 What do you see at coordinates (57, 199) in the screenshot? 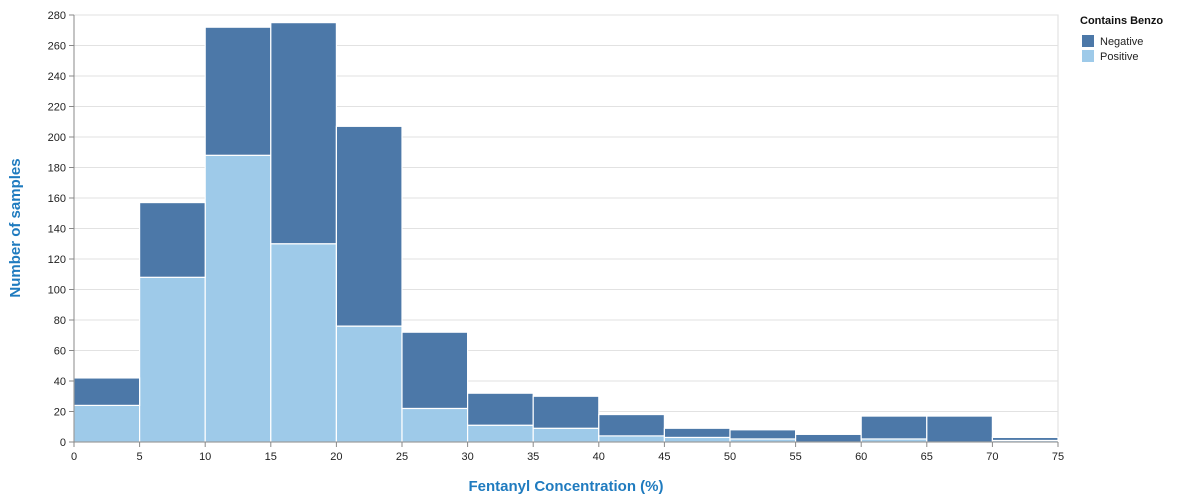
I see `y-tick-label: 160` at bounding box center [57, 199].